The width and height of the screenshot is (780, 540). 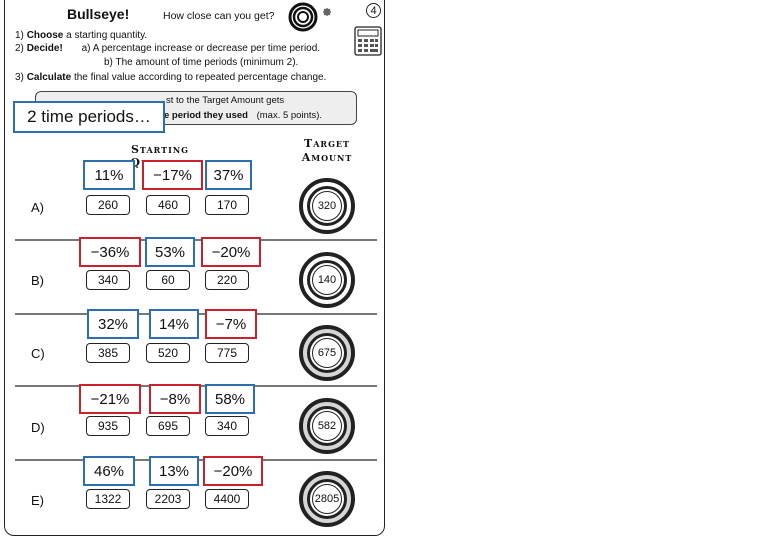 I want to click on target-amount: 140, so click(x=327, y=280).